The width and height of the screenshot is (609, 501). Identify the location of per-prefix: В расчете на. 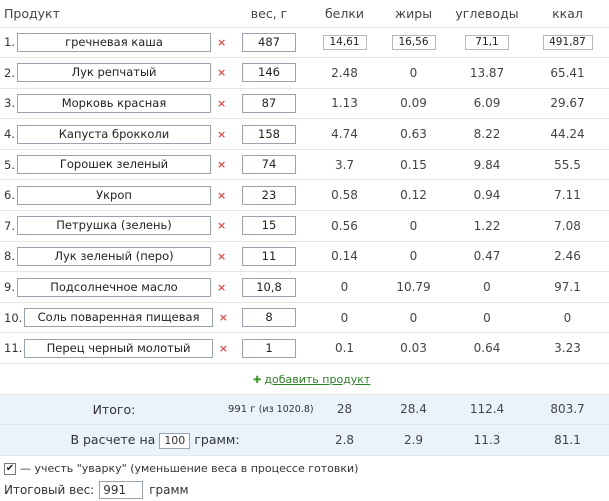
(113, 439).